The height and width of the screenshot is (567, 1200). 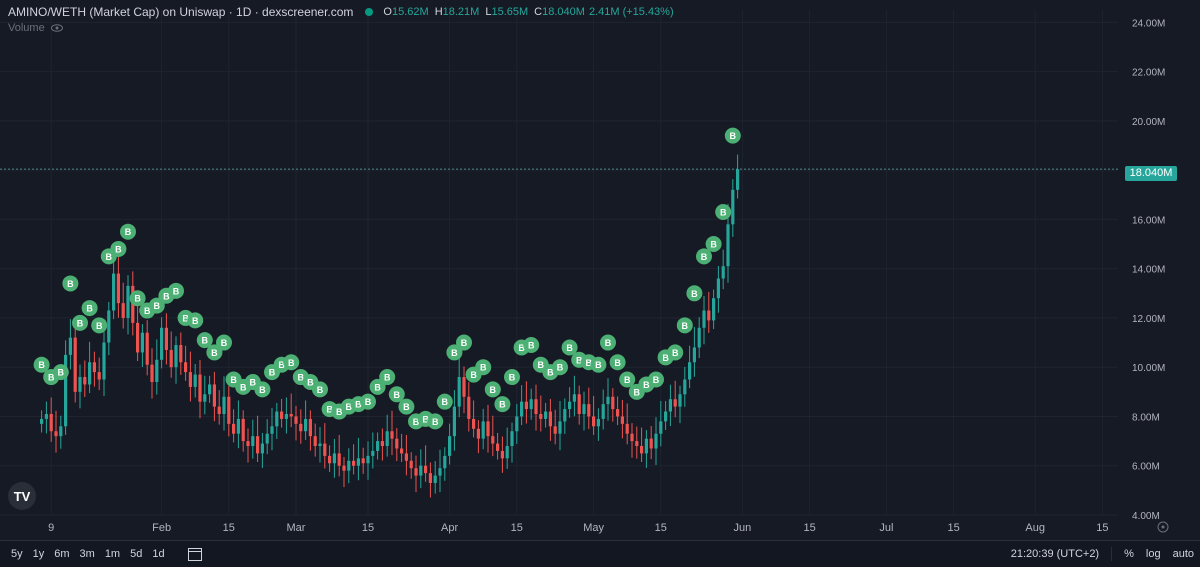 I want to click on calendar-icon, so click(x=194, y=554).